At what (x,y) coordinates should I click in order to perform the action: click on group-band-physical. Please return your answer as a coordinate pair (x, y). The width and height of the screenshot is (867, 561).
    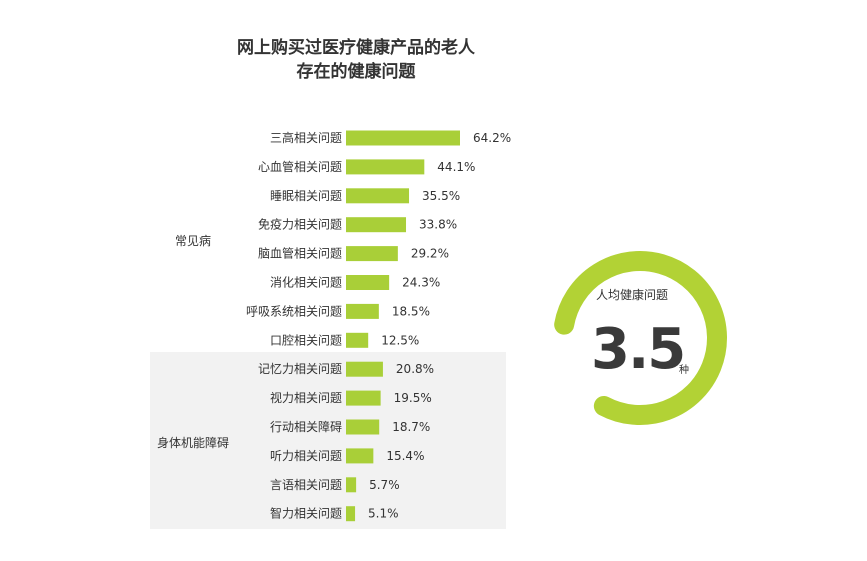
    Looking at the image, I should click on (328, 440).